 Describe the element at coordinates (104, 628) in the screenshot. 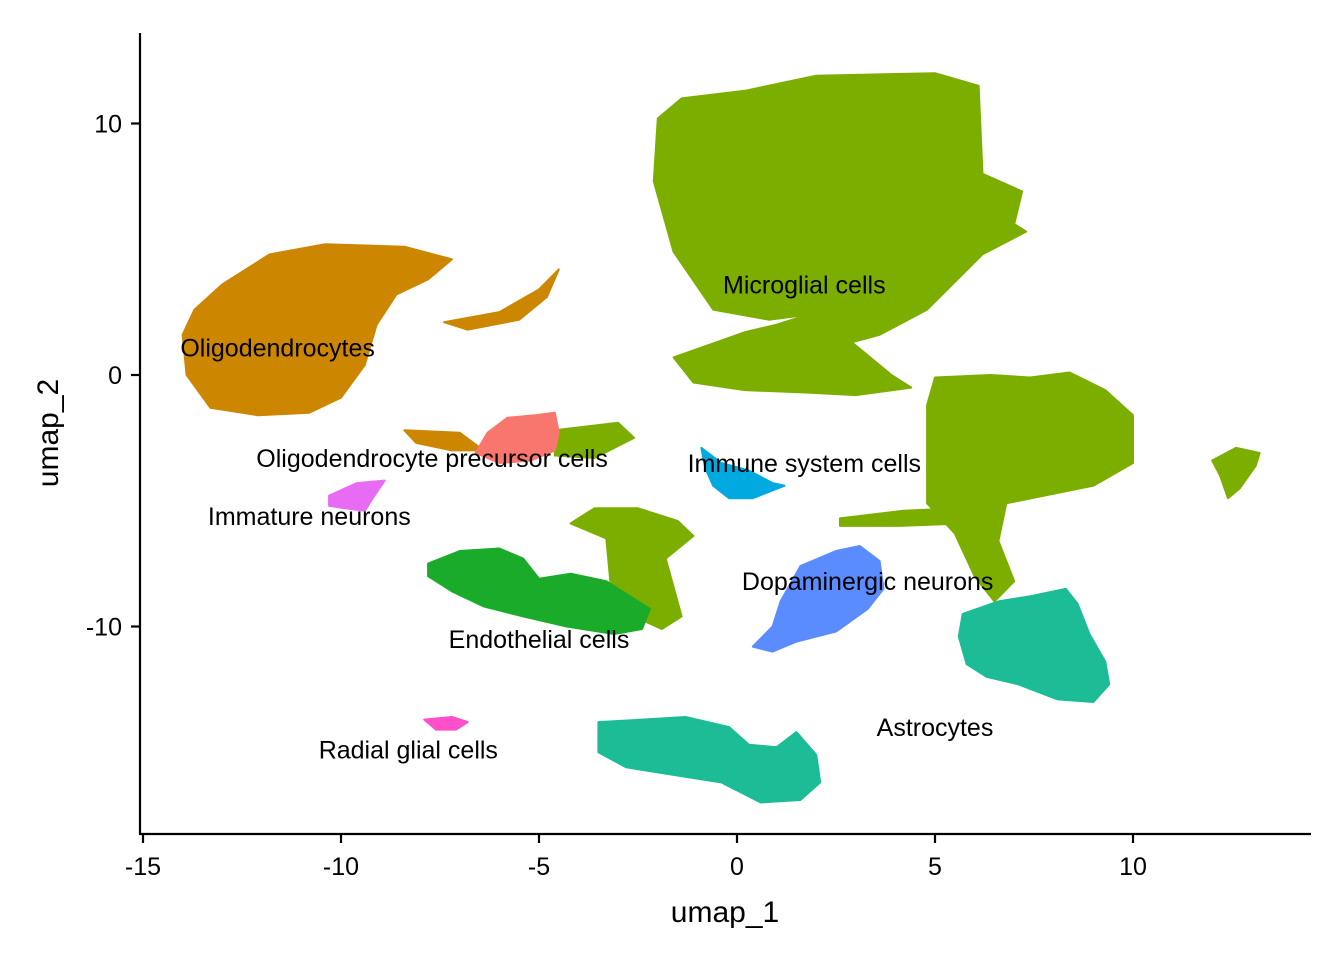

I see `y-tick-label: -10` at that location.